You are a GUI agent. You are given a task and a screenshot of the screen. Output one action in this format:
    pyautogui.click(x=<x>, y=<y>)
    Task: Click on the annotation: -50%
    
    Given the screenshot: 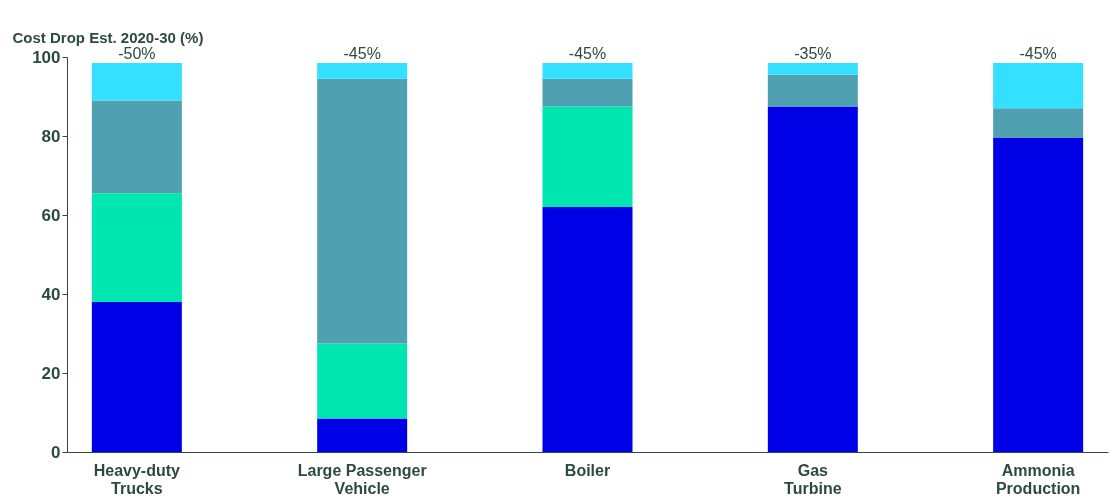 What is the action you would take?
    pyautogui.click(x=137, y=53)
    